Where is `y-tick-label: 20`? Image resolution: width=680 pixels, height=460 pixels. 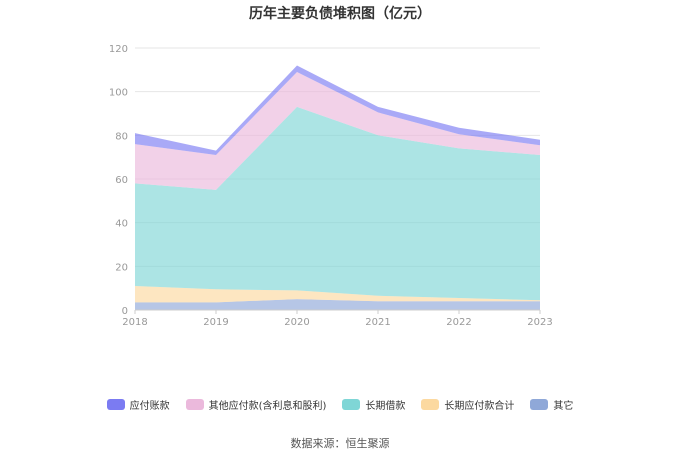
y-tick-label: 20 is located at coordinates (121, 267).